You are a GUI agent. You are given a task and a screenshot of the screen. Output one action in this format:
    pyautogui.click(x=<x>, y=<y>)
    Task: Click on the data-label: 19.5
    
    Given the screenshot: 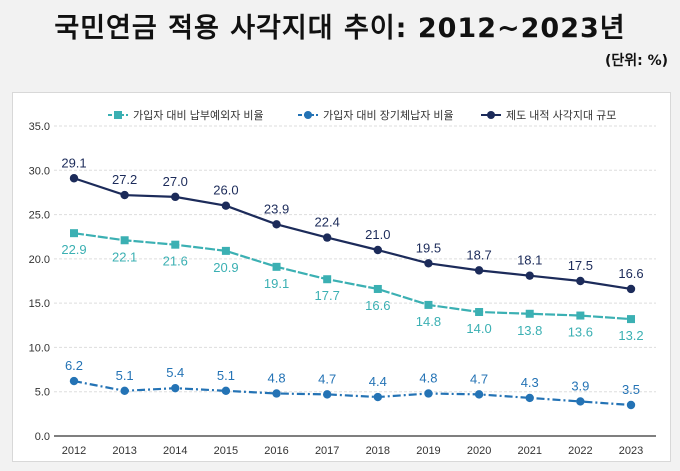 What is the action you would take?
    pyautogui.click(x=428, y=247)
    